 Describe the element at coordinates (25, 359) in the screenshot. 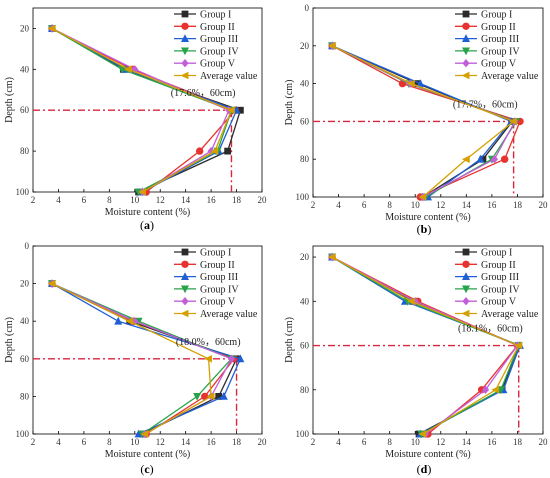

I see `y-tick-label: 60` at that location.